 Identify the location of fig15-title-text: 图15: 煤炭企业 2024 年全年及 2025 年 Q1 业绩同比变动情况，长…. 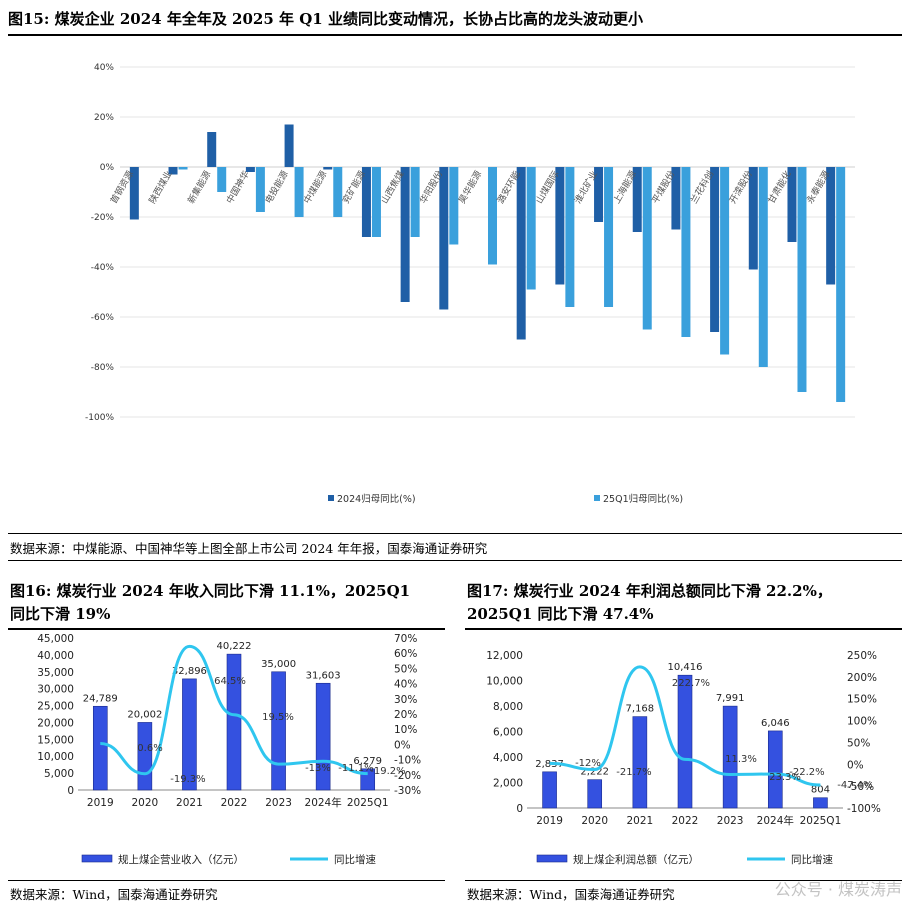
(325, 19).